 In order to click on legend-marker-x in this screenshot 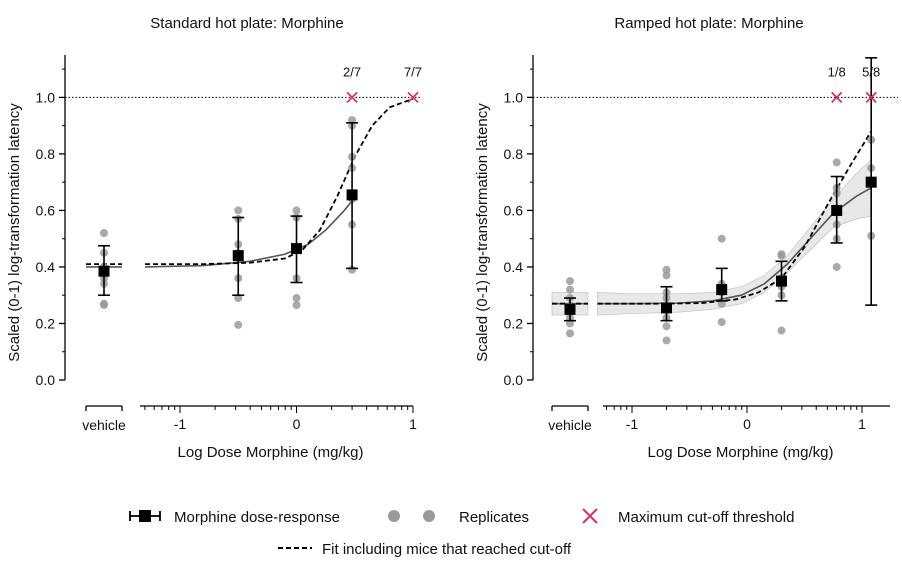, I will do `click(590, 516)`.